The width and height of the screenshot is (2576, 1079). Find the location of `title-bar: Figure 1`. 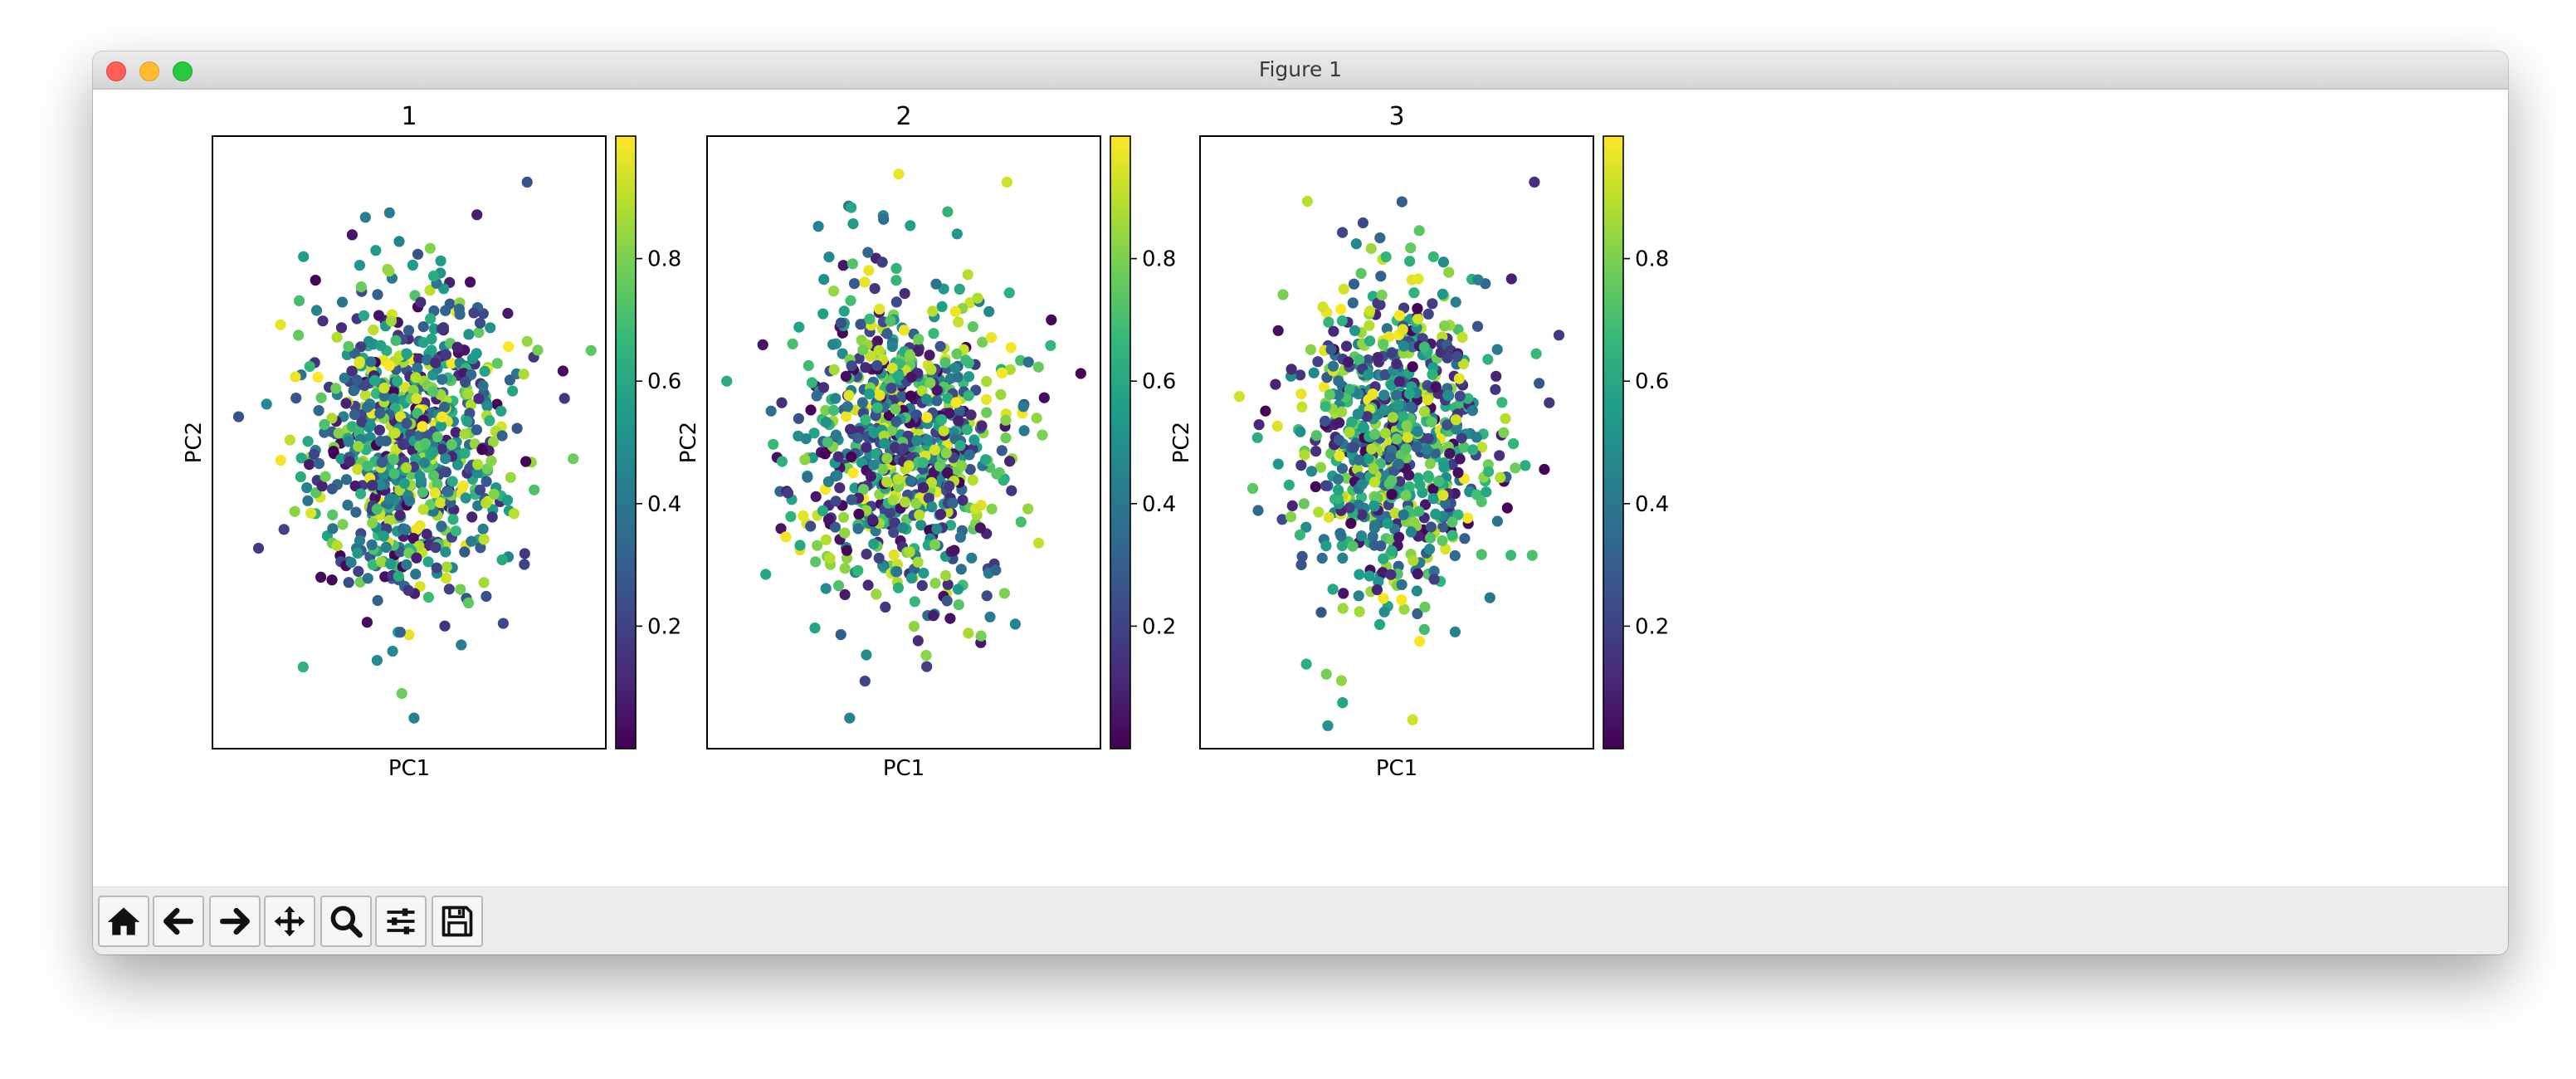

title-bar: Figure 1 is located at coordinates (1301, 70).